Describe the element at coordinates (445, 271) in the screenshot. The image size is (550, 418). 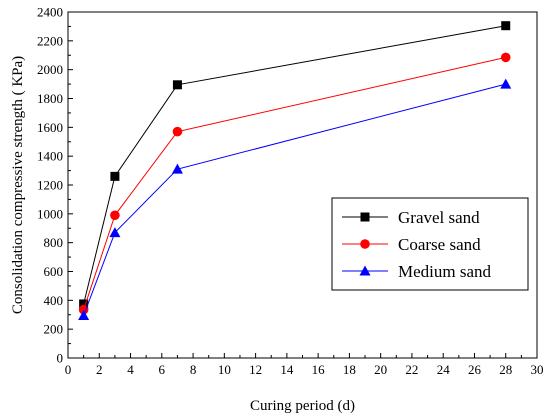
I see `legend-label: Medium sand` at that location.